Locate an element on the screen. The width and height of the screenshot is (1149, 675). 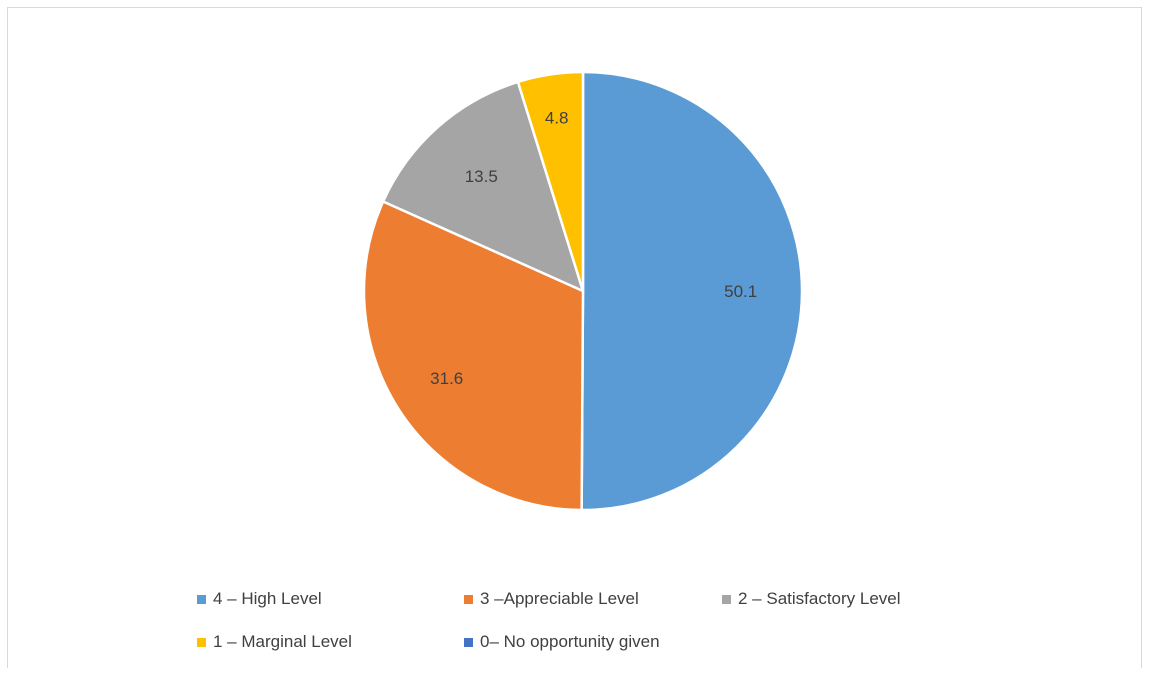
data-label-appreciable-level: 31.6 is located at coordinates (446, 378).